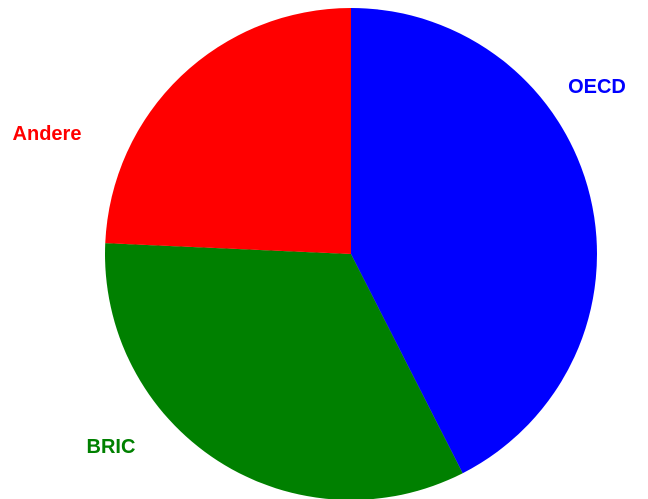  I want to click on slice-label-andere: Andere, so click(47, 134).